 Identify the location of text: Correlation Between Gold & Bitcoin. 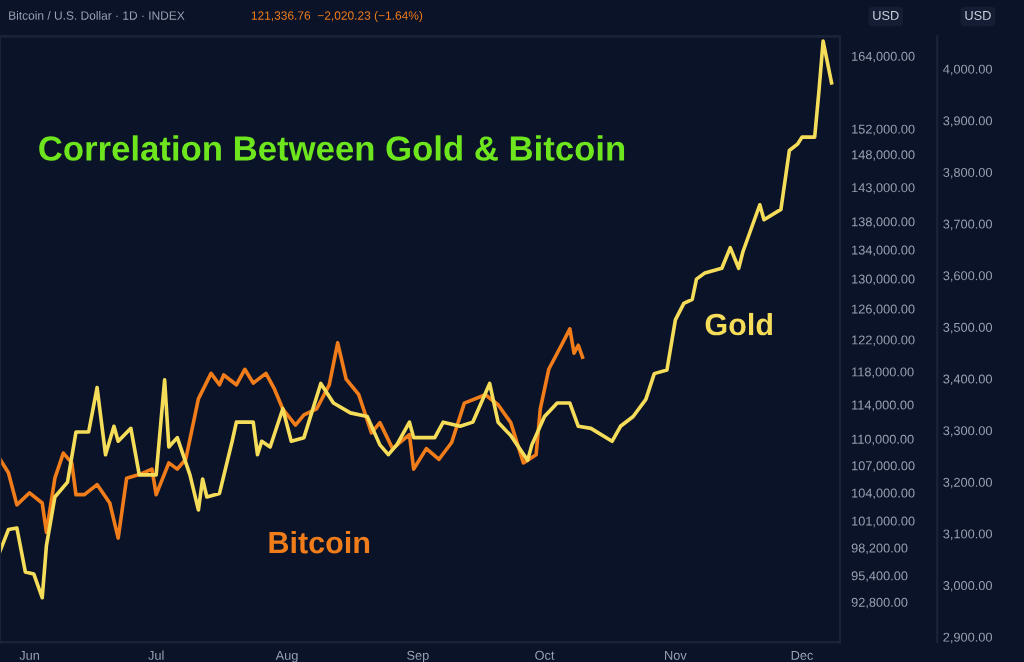
(332, 148).